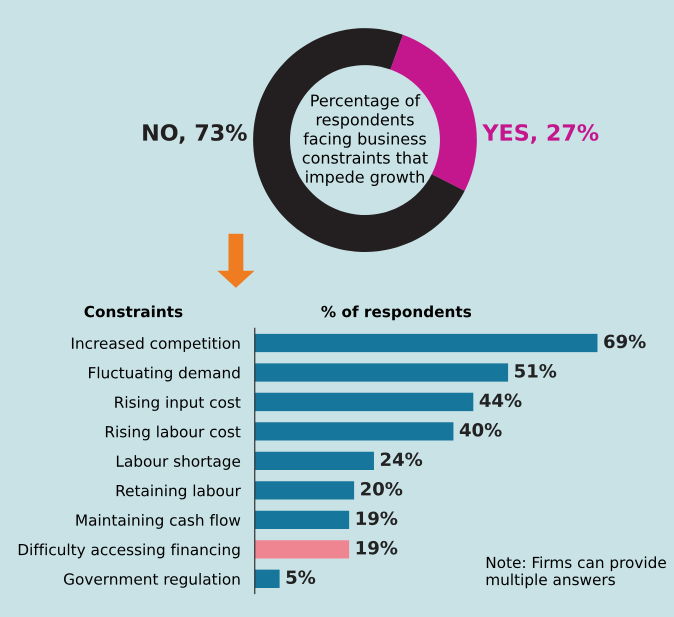  I want to click on data-label: 40%, so click(481, 430).